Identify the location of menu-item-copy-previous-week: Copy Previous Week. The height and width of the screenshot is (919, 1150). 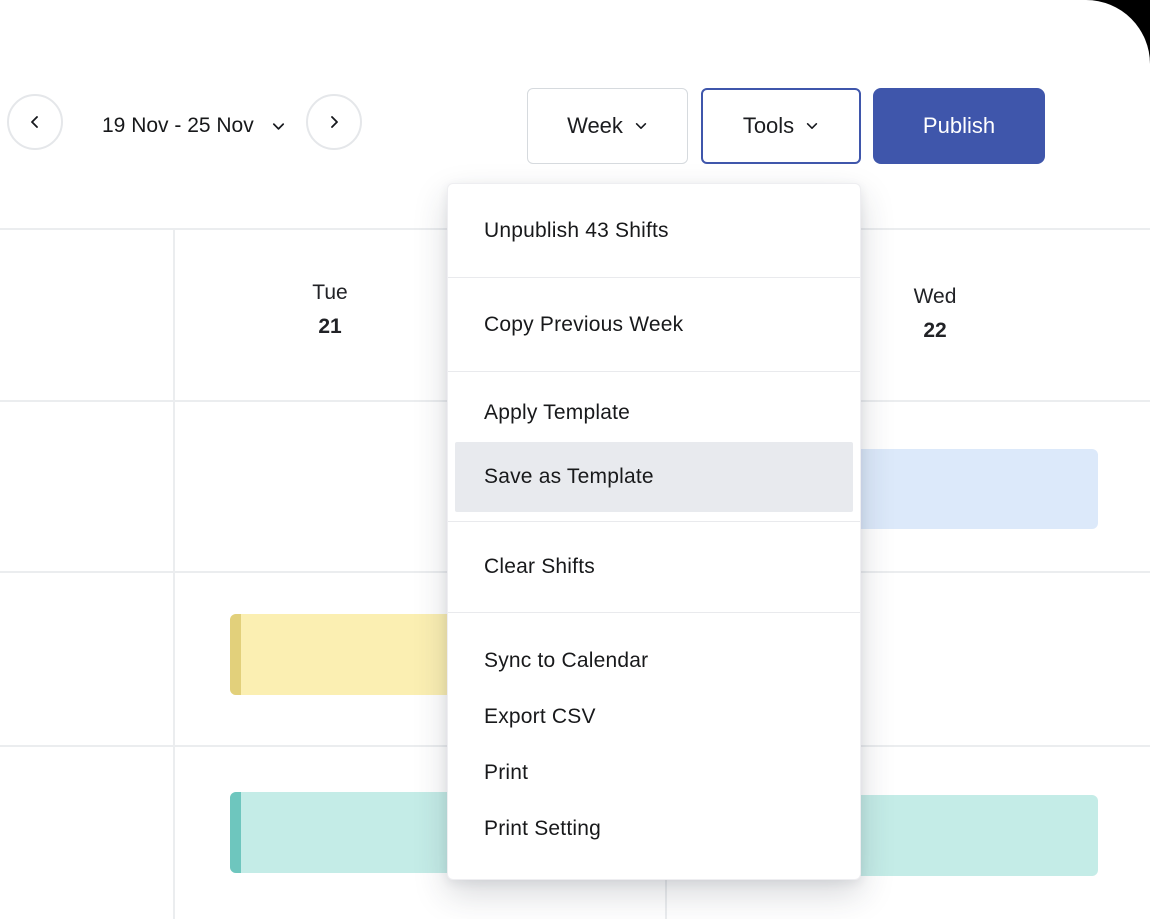
(584, 324).